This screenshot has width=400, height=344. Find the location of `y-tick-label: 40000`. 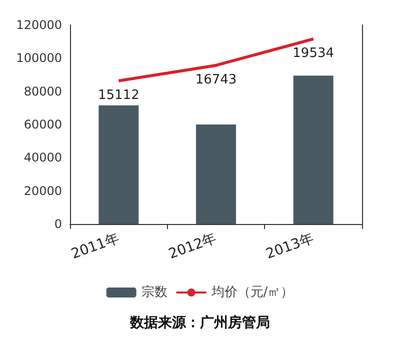

y-tick-label: 40000 is located at coordinates (43, 157).